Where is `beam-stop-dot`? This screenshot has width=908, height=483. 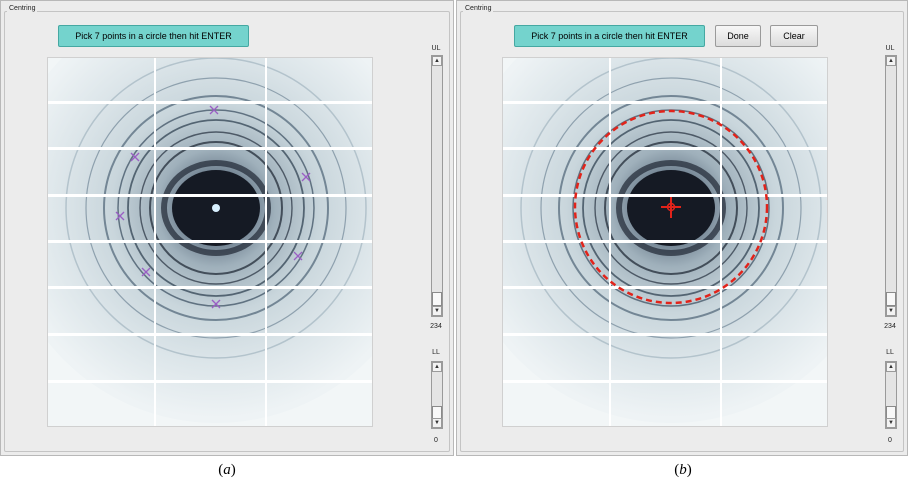 beam-stop-dot is located at coordinates (216, 208).